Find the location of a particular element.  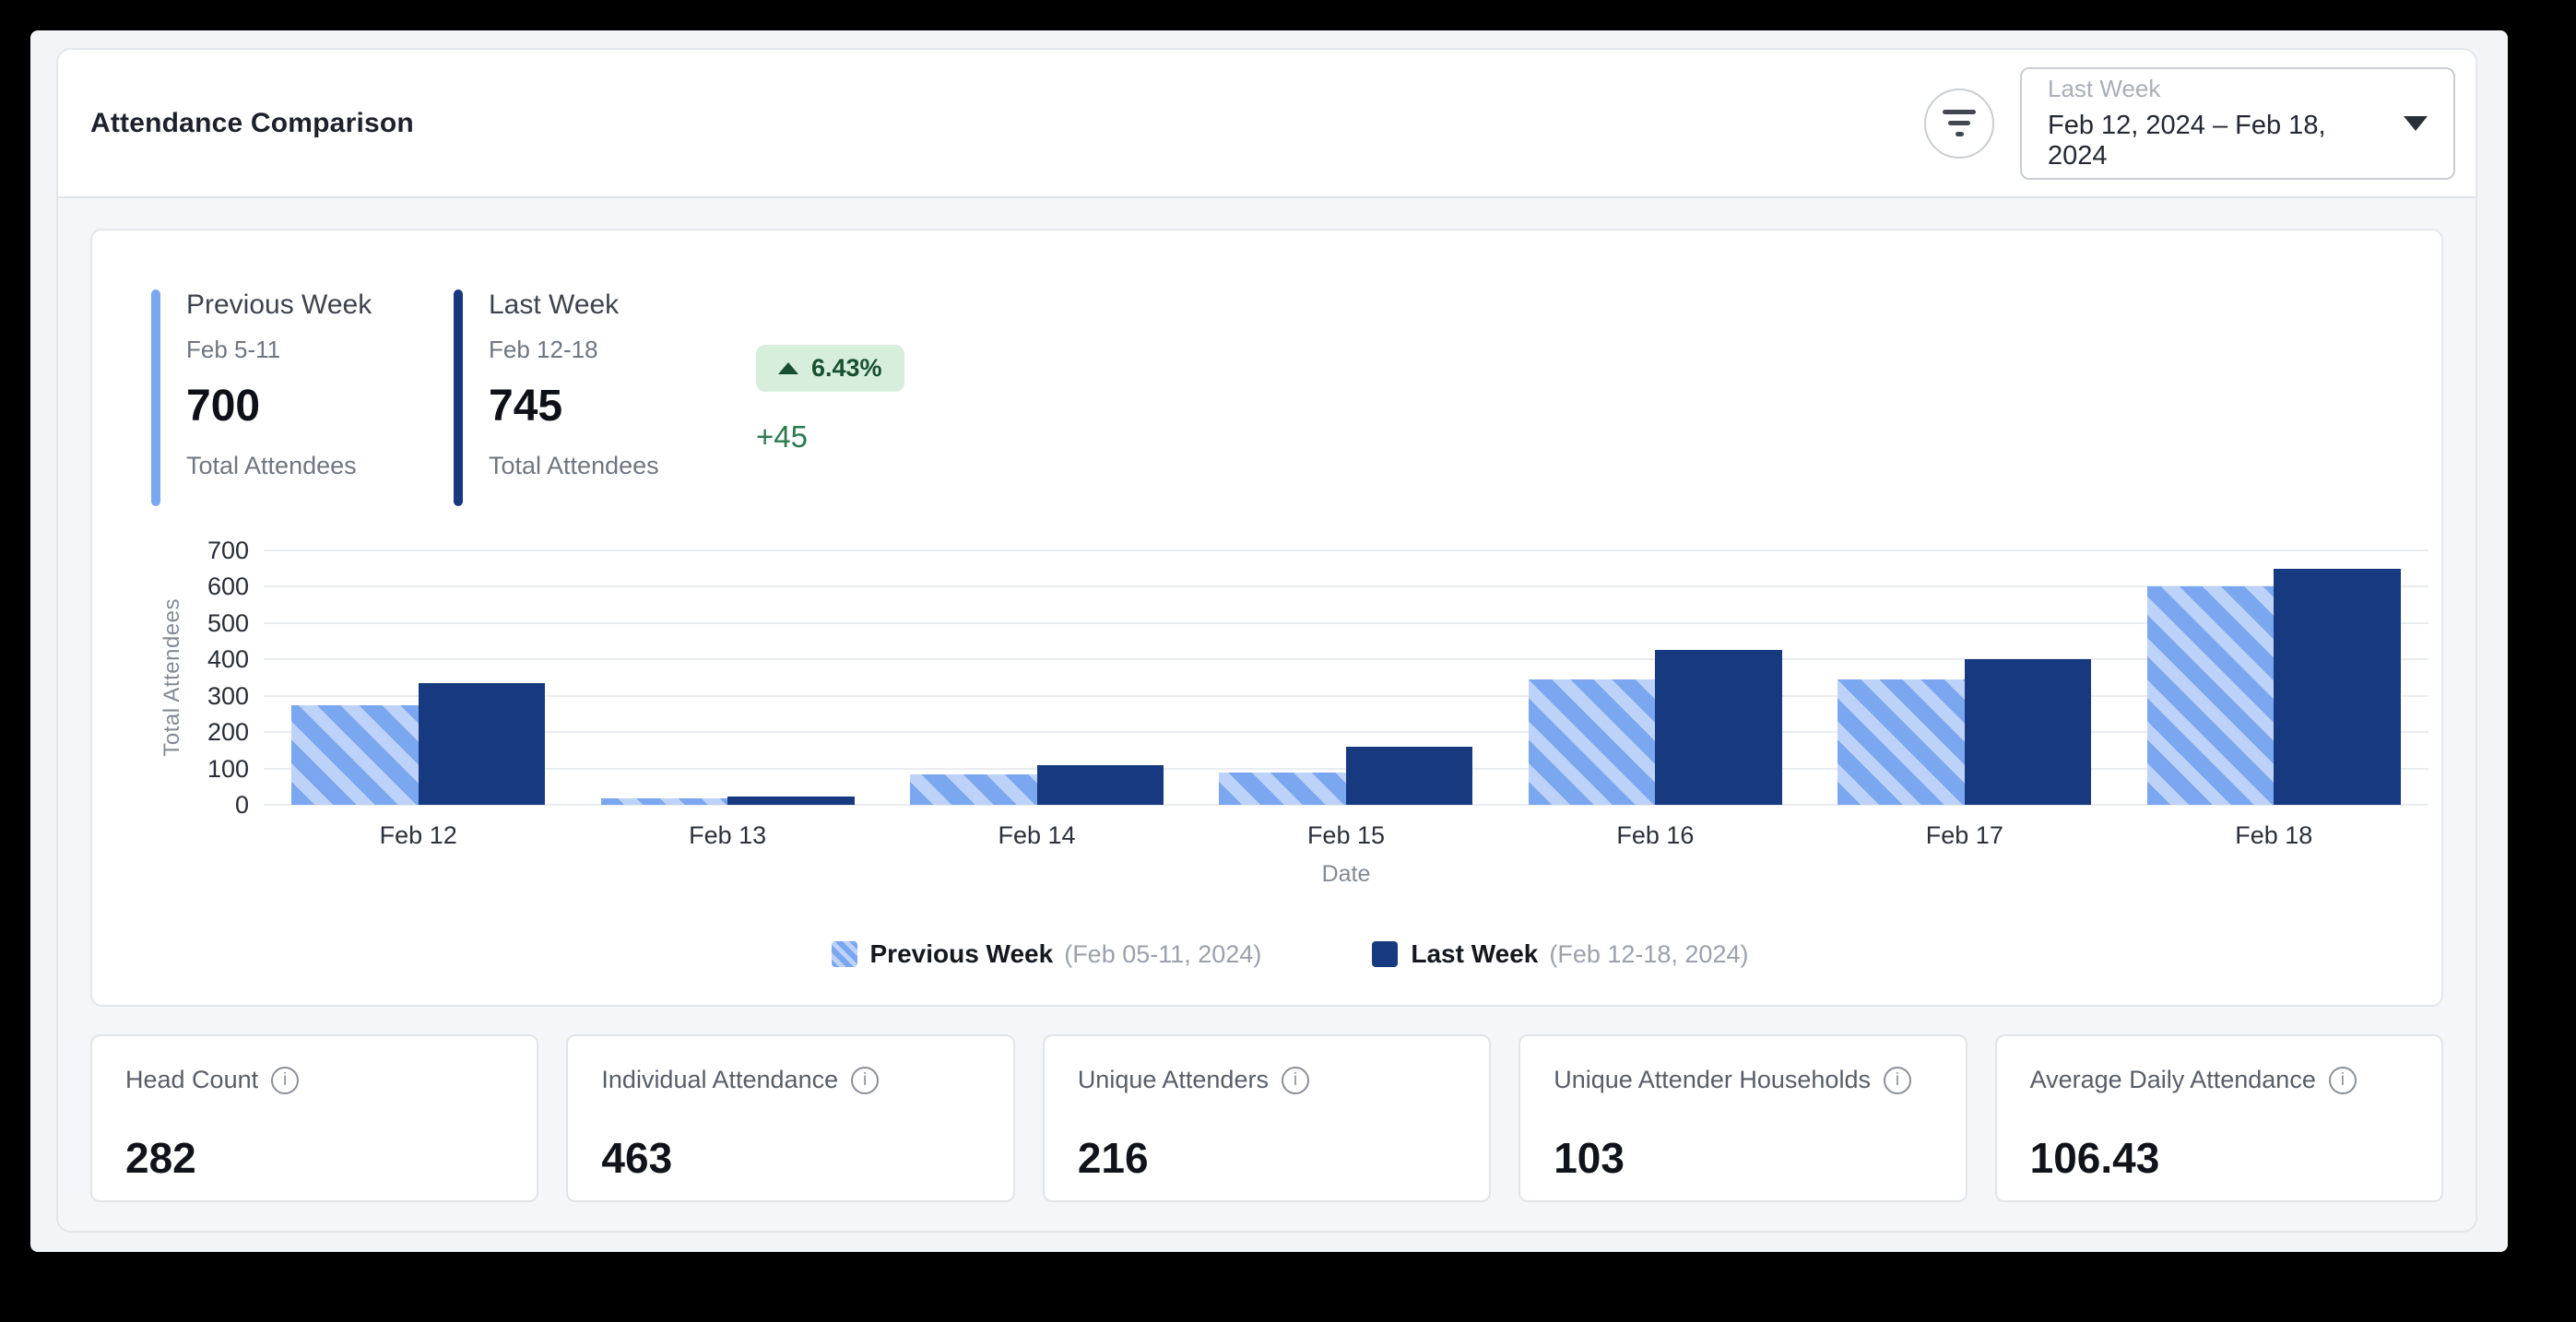

chevron-down-icon is located at coordinates (2416, 123).